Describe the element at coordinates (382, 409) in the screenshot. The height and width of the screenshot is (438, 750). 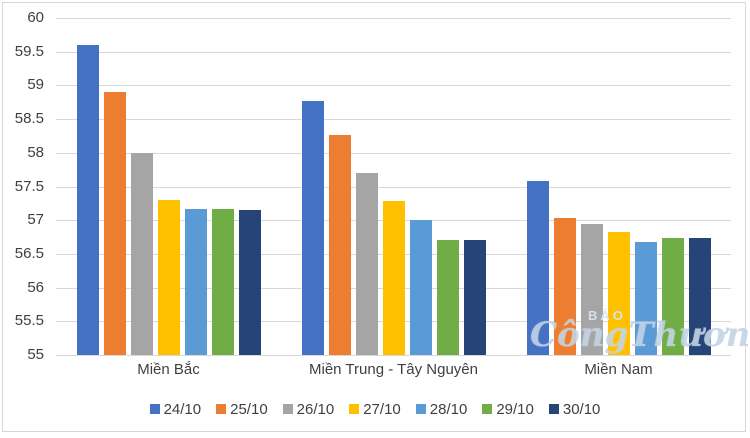
I see `legend-label: 27/10` at that location.